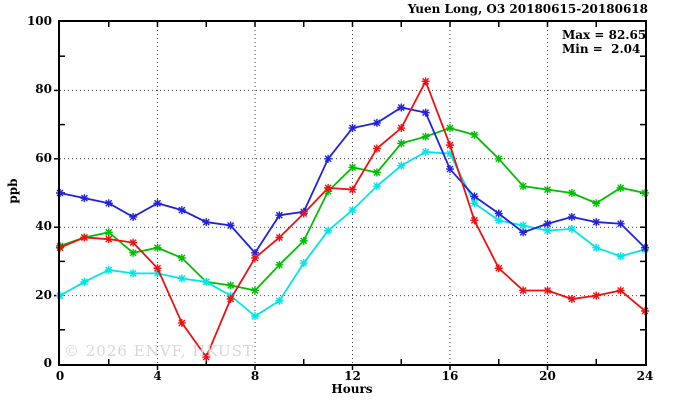 The height and width of the screenshot is (409, 674). Describe the element at coordinates (645, 376) in the screenshot. I see `x-tick-label: 24` at that location.